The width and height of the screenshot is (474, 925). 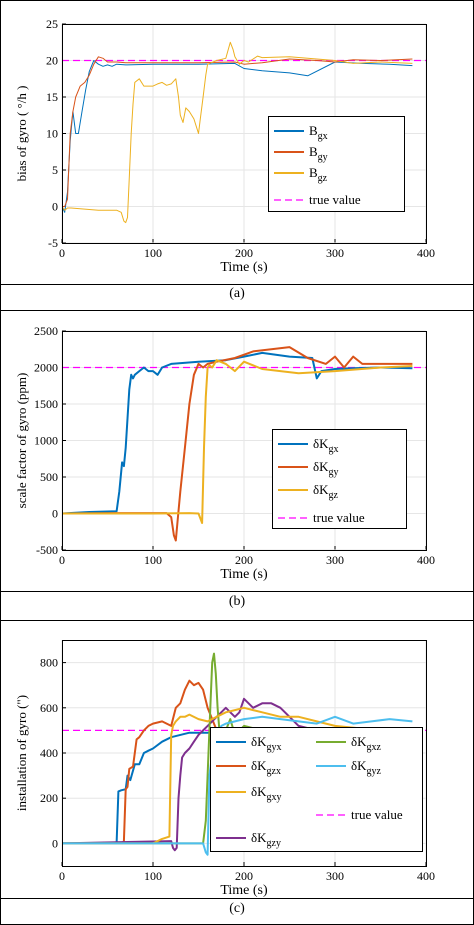 I want to click on figure-caption: (c), so click(x=237, y=908).